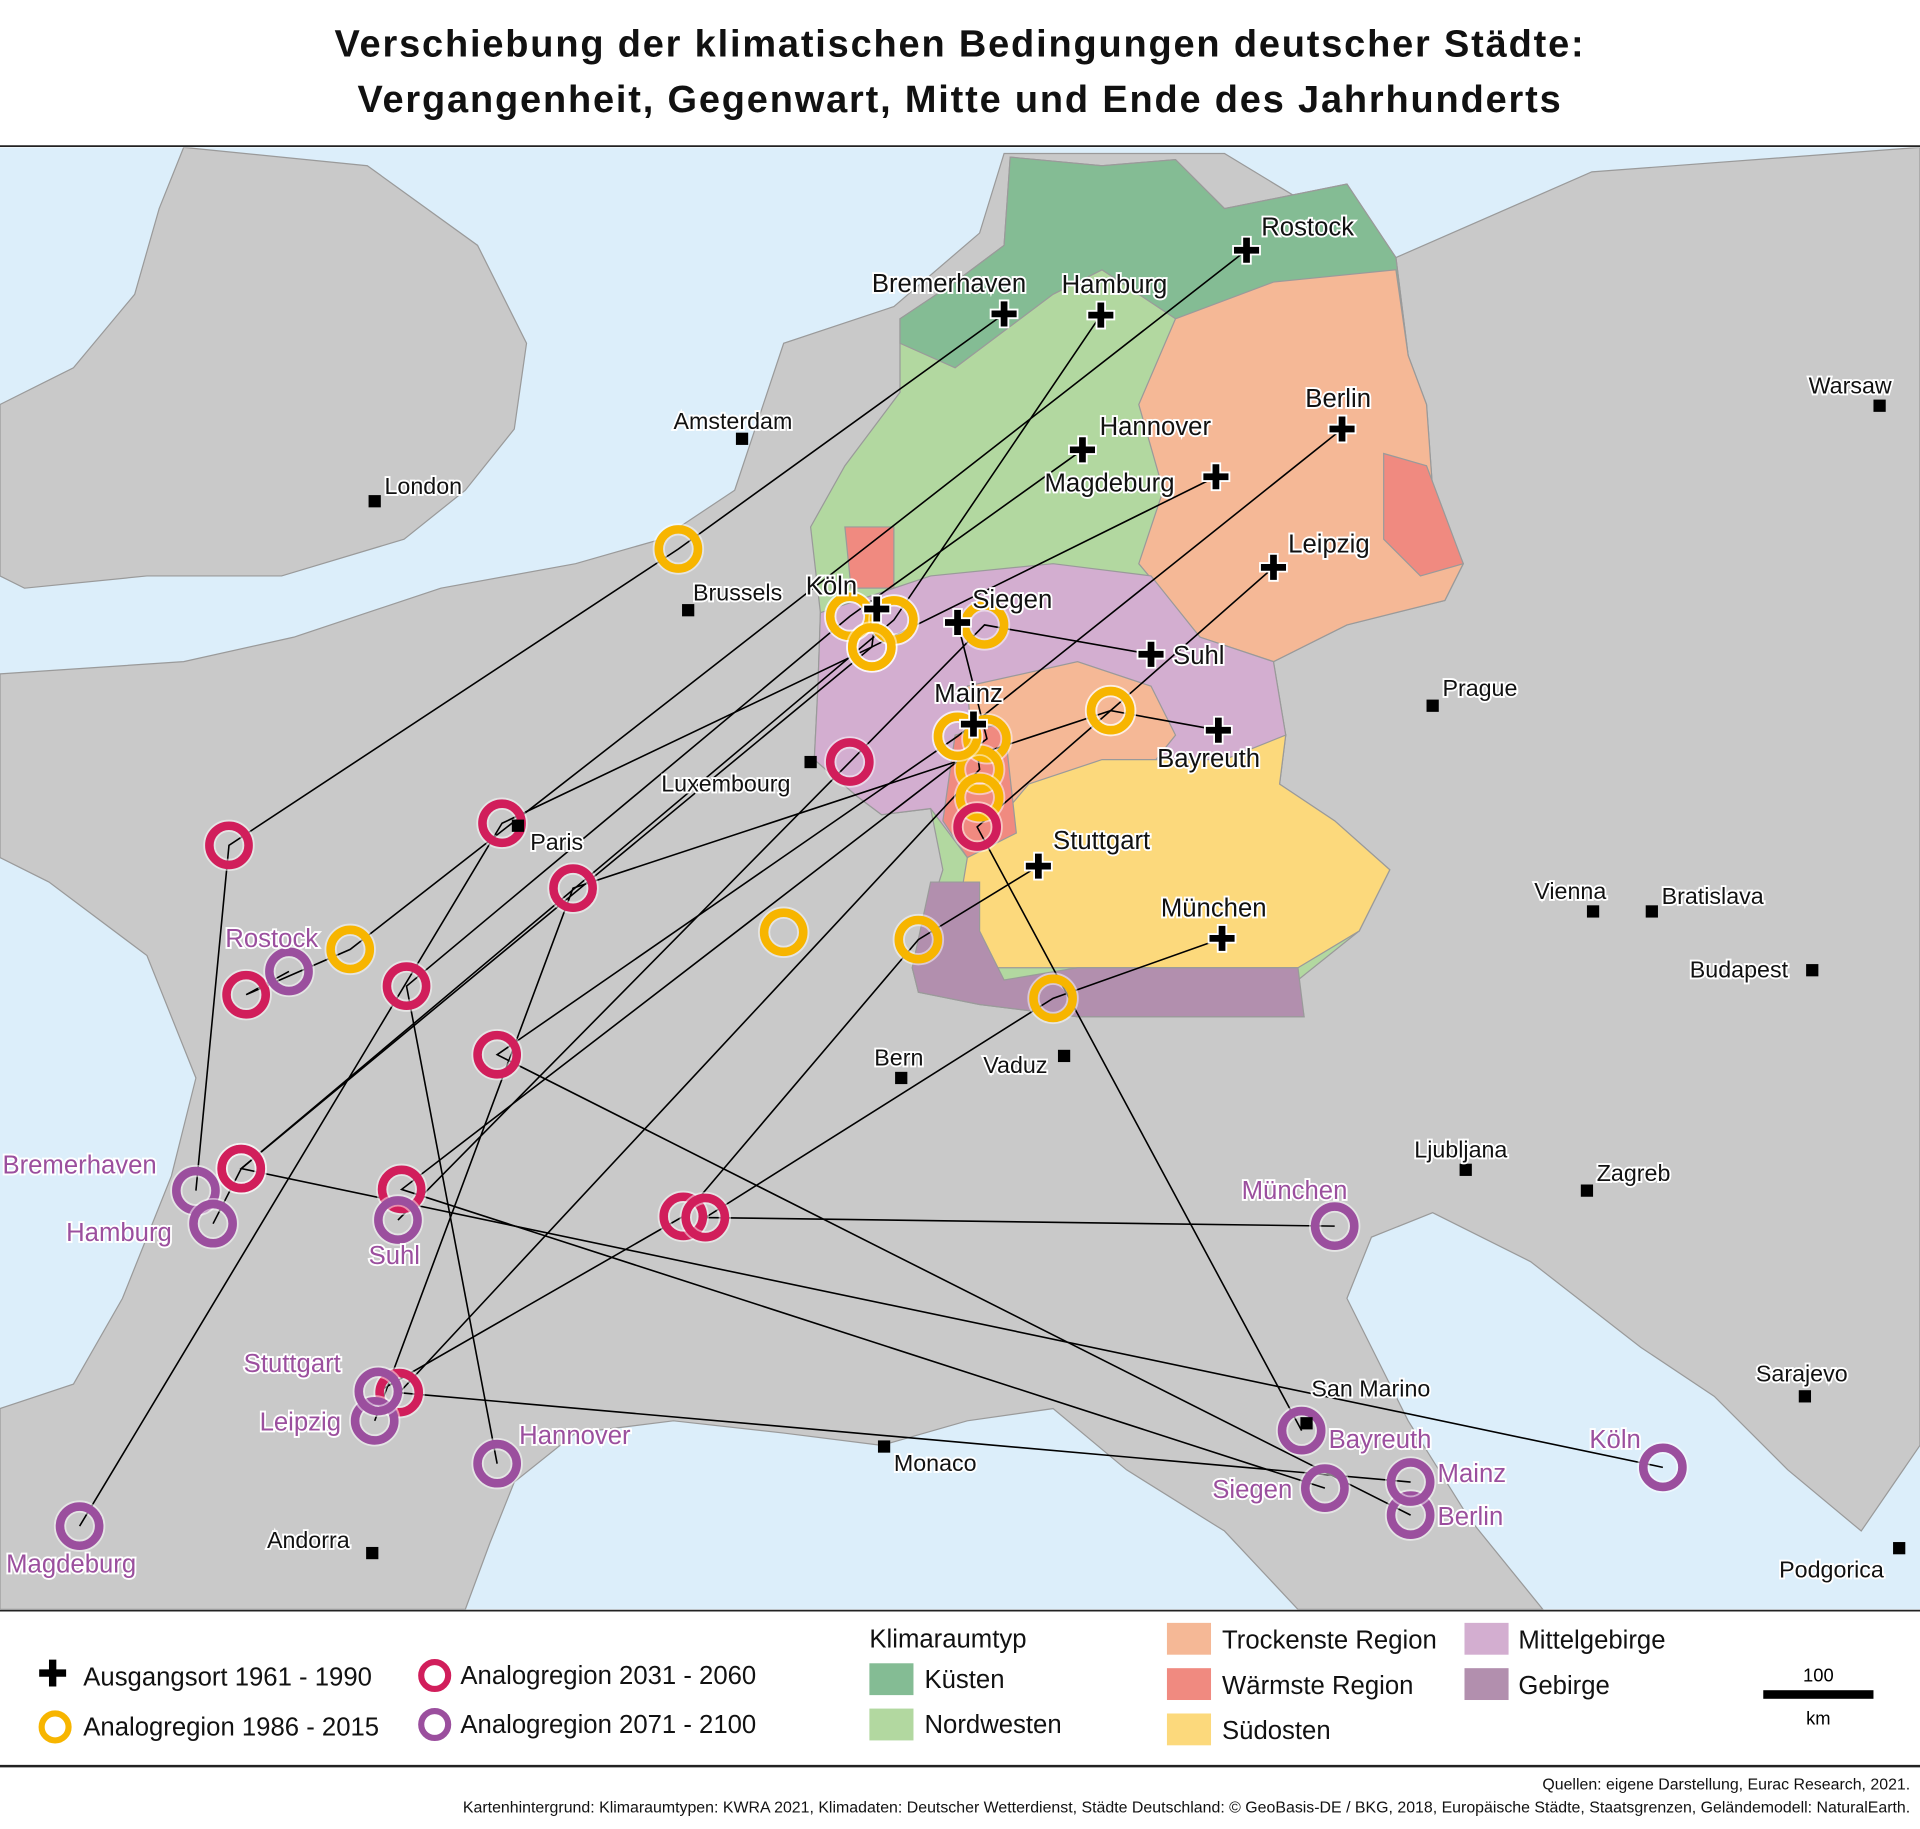 This screenshot has width=1920, height=1829. Describe the element at coordinates (992, 1725) in the screenshot. I see `legend-nordwesten: Nordwesten` at that location.